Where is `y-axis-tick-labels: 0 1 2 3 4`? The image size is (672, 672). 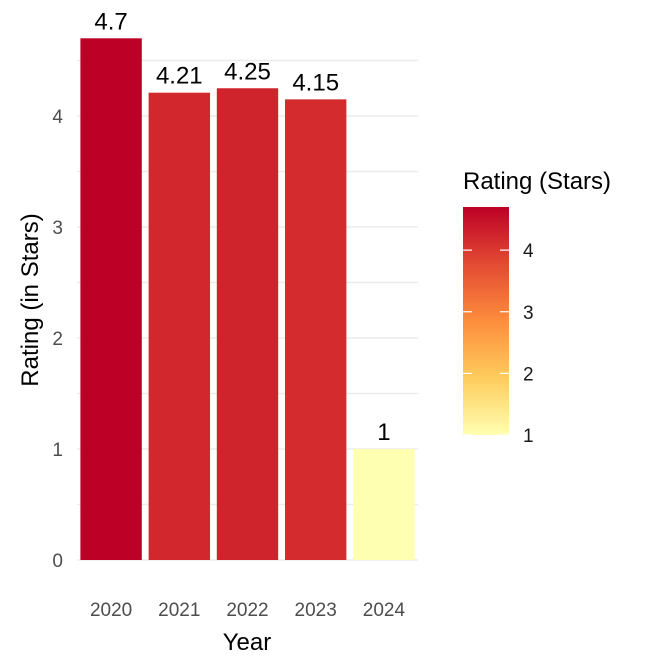 y-axis-tick-labels: 0 1 2 3 4 is located at coordinates (57, 339).